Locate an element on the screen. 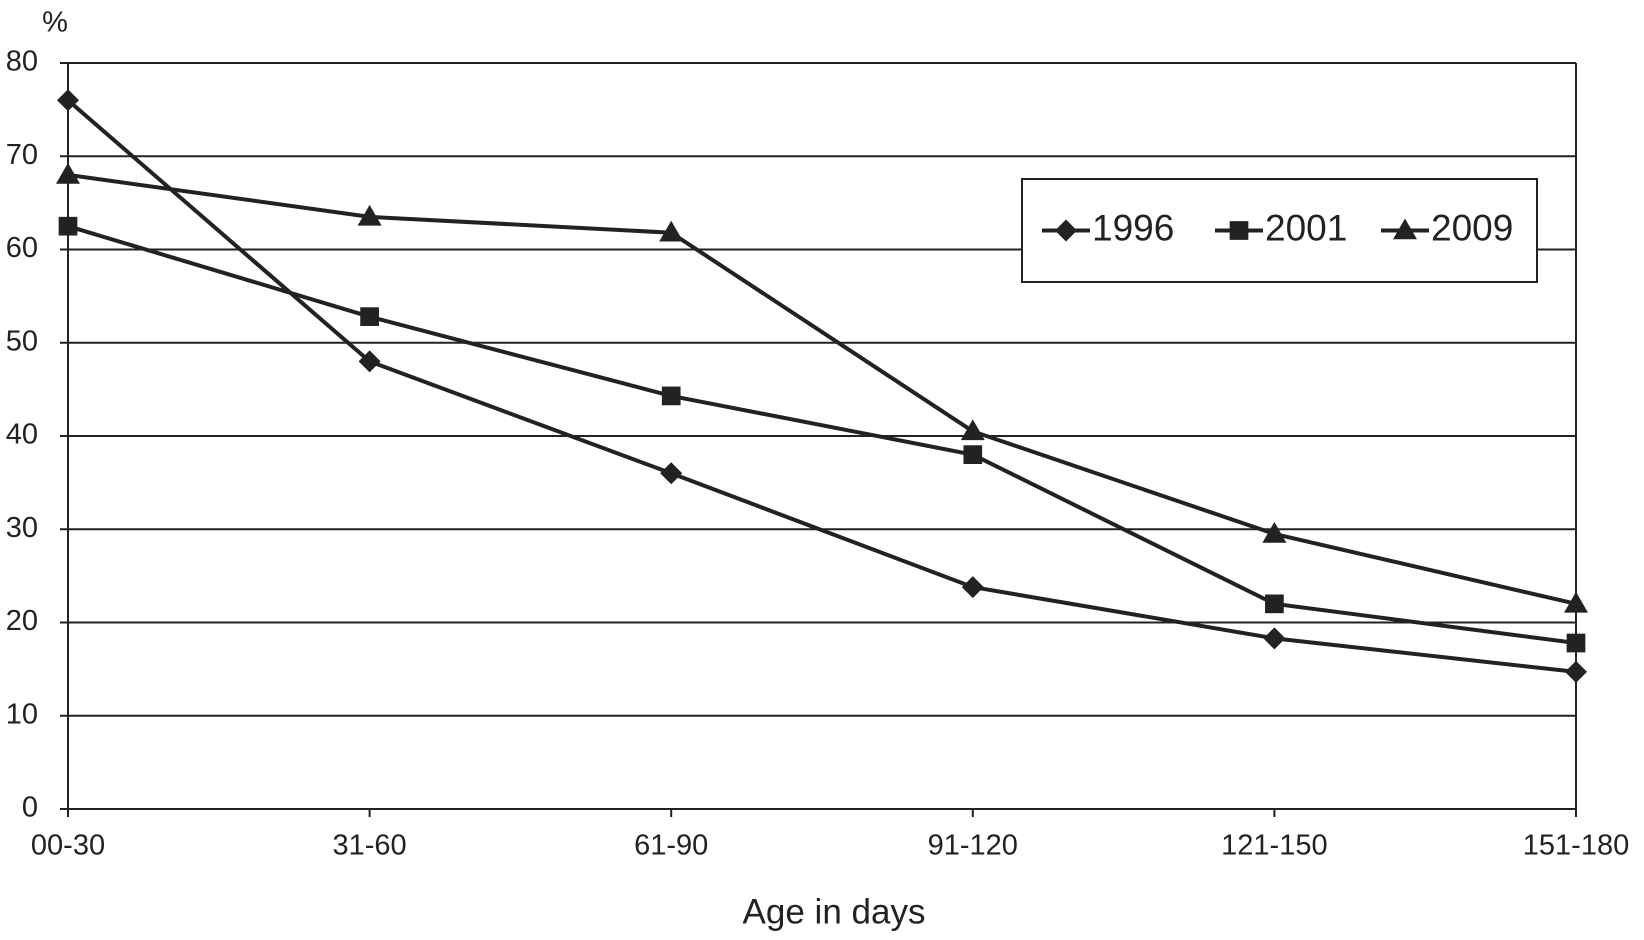 This screenshot has width=1644, height=940. y-tick-label: 10 is located at coordinates (22, 714).